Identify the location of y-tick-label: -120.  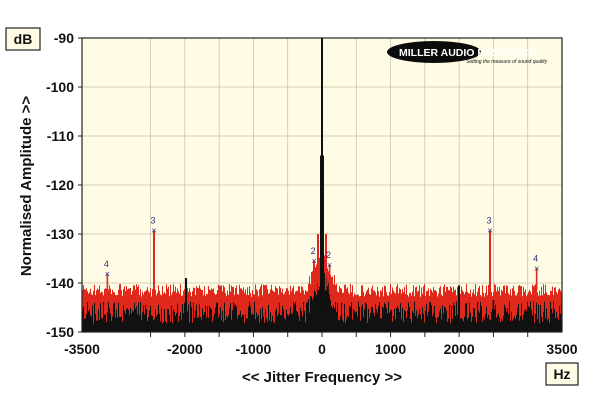
(60, 185).